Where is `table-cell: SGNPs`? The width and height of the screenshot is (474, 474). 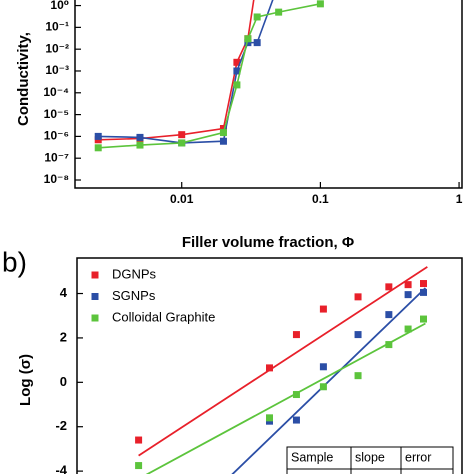
table-cell: SGNPs is located at coordinates (312, 473).